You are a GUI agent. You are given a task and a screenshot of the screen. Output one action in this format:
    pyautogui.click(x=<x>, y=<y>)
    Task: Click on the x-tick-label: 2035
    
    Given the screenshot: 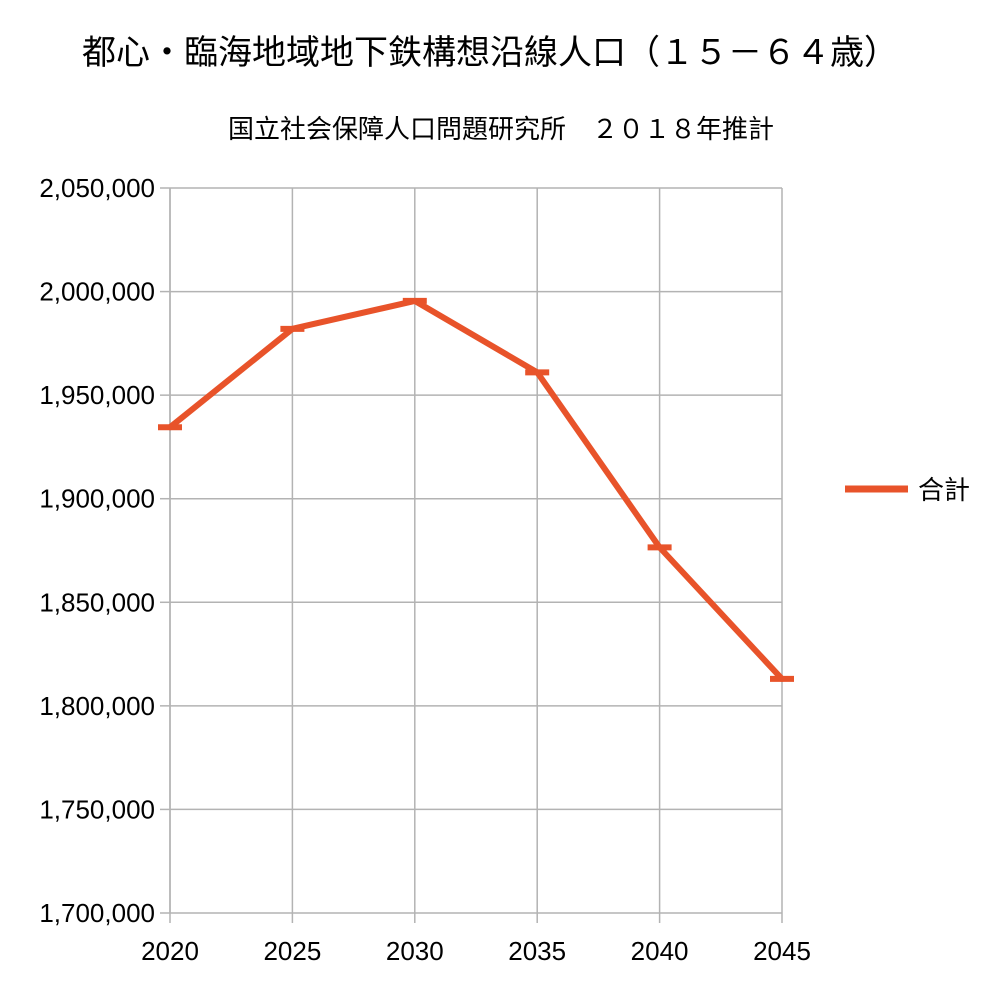 What is the action you would take?
    pyautogui.click(x=537, y=951)
    